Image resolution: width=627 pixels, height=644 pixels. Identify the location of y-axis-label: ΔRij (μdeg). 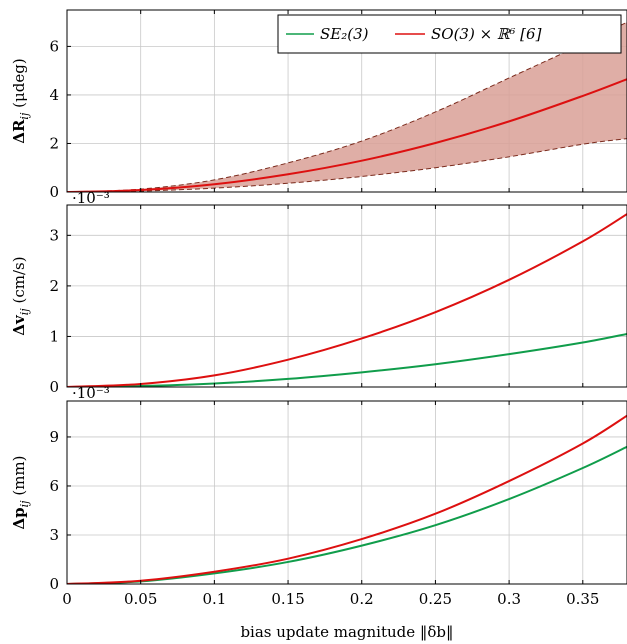
(20, 100).